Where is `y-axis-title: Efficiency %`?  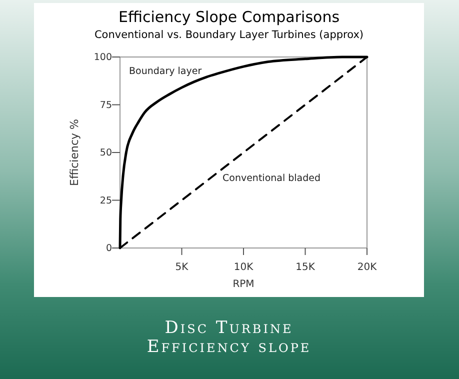 y-axis-title: Efficiency % is located at coordinates (74, 152).